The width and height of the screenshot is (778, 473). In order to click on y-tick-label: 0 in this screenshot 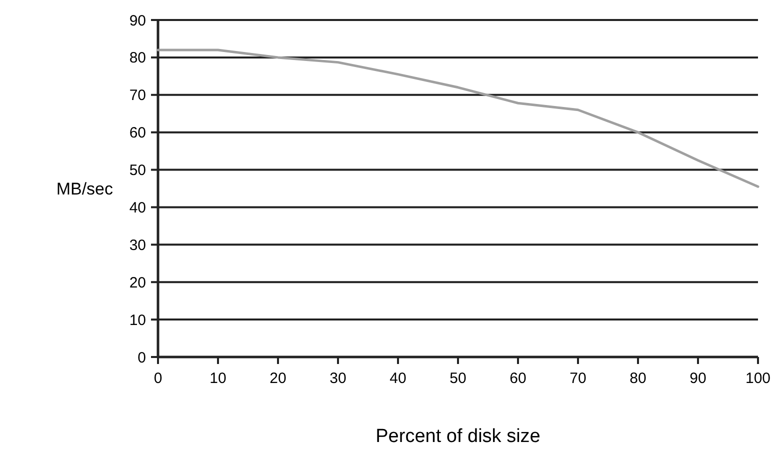, I will do `click(142, 357)`.